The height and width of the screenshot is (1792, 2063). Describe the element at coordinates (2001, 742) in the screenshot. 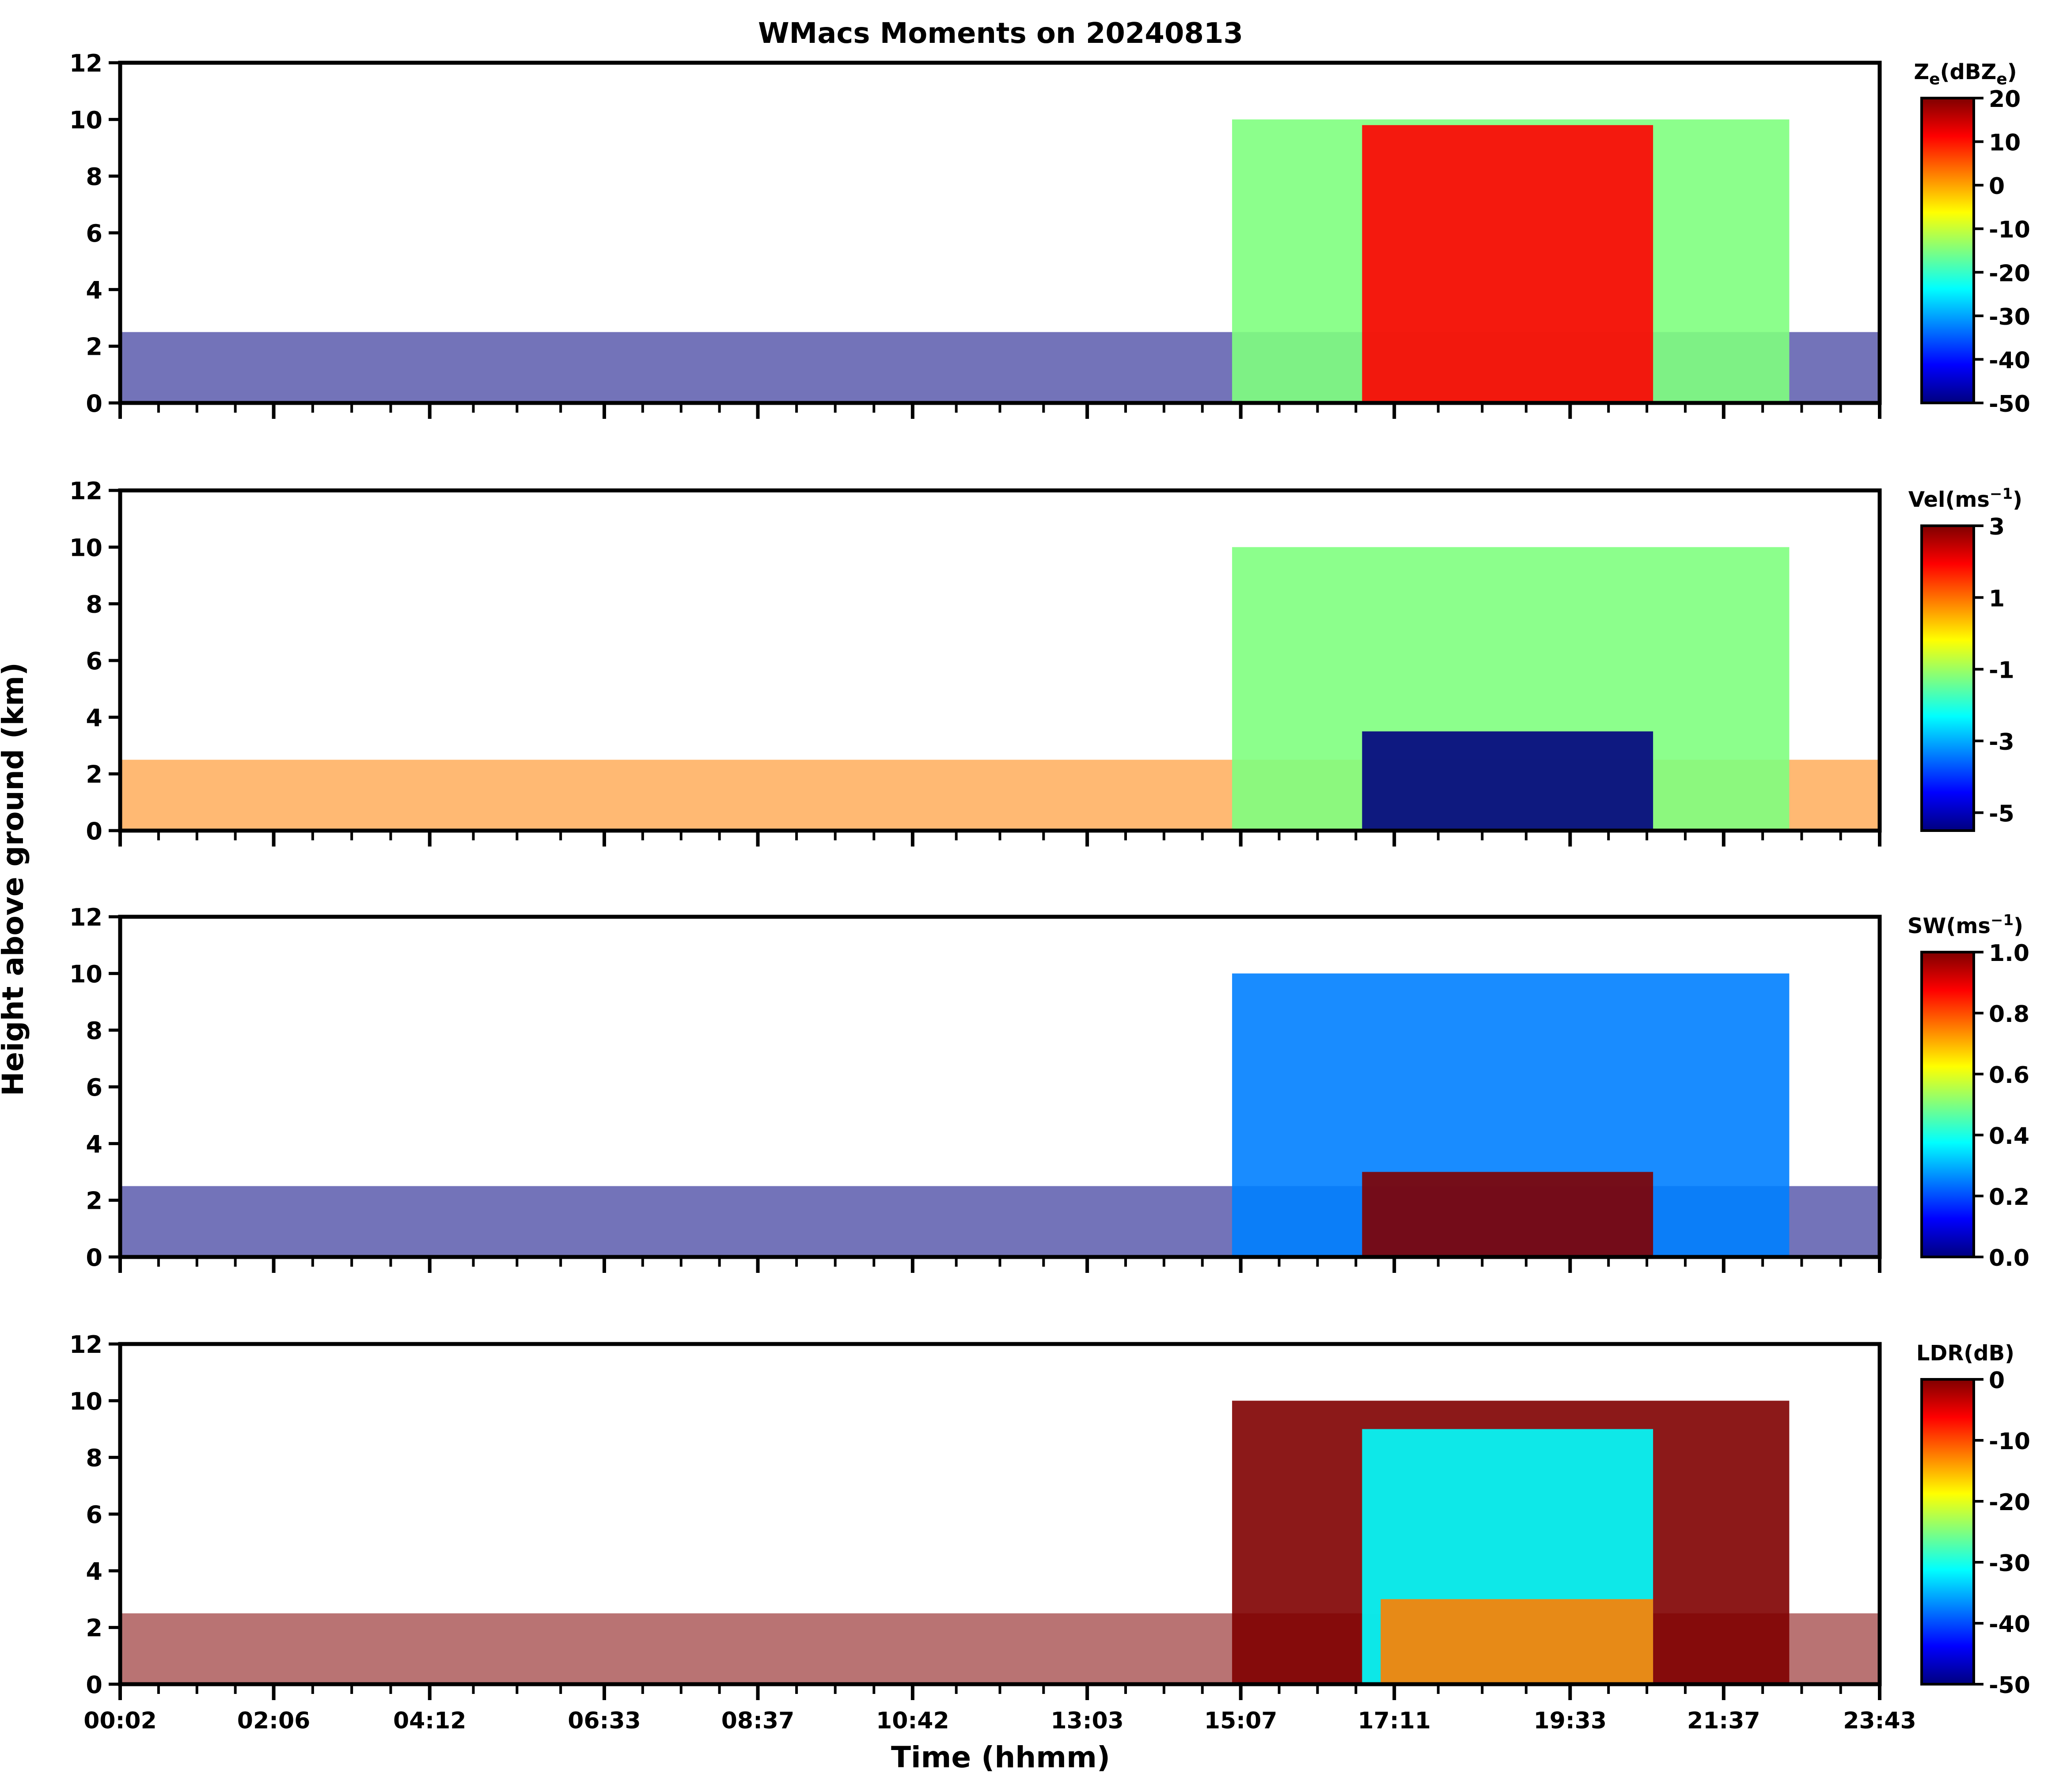

I see `colorbar-tick-label: -3` at that location.